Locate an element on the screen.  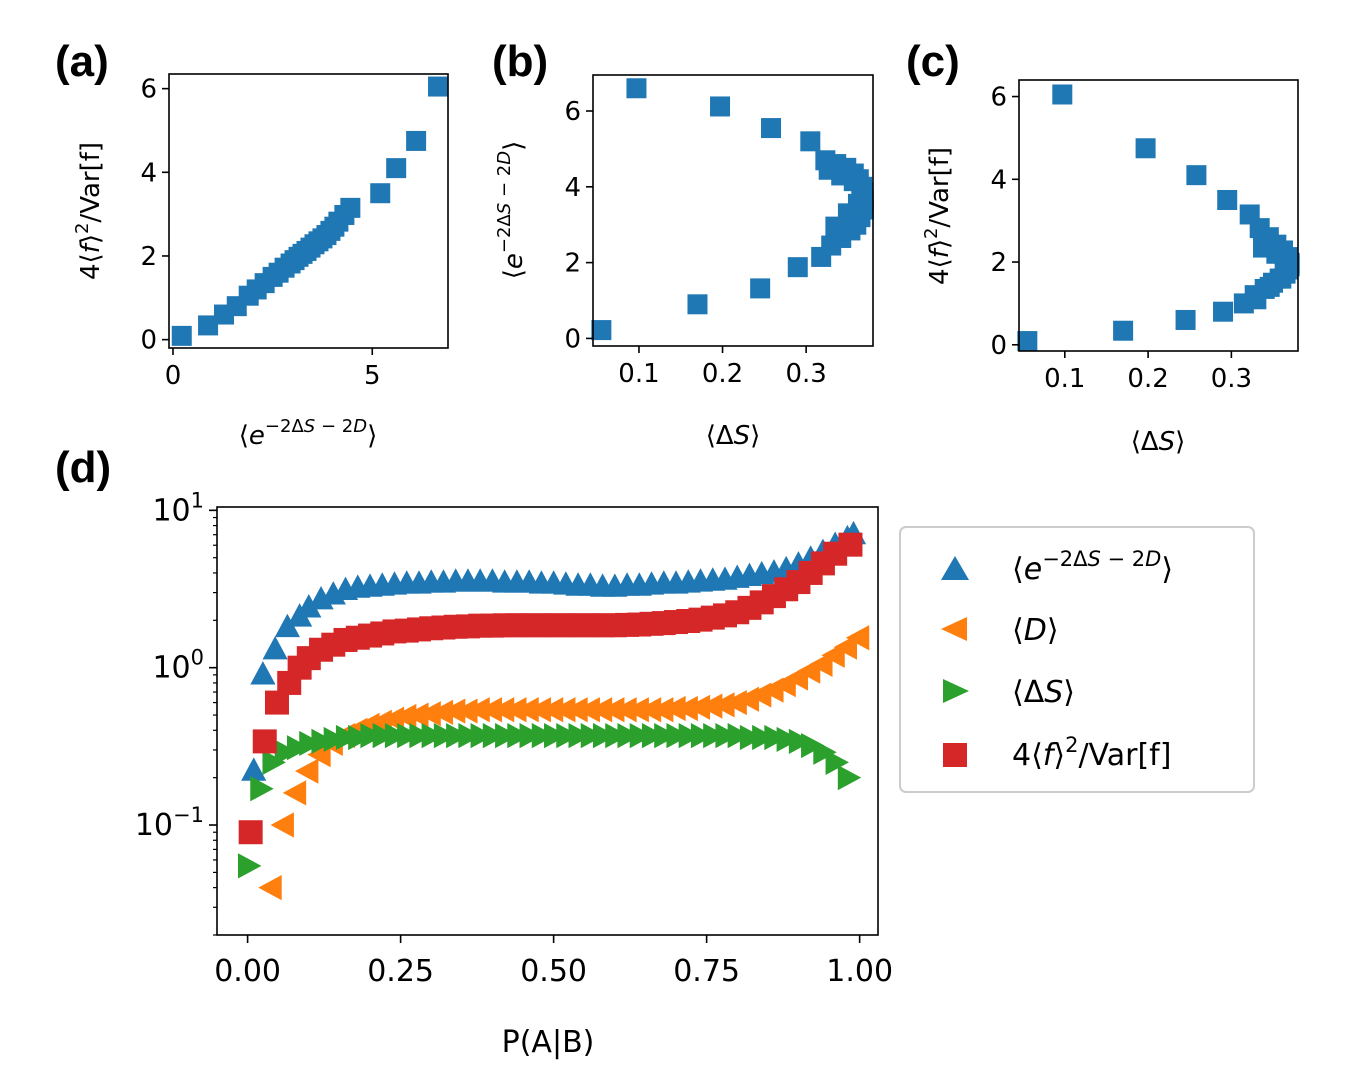
legend-box is located at coordinates (1077, 659).